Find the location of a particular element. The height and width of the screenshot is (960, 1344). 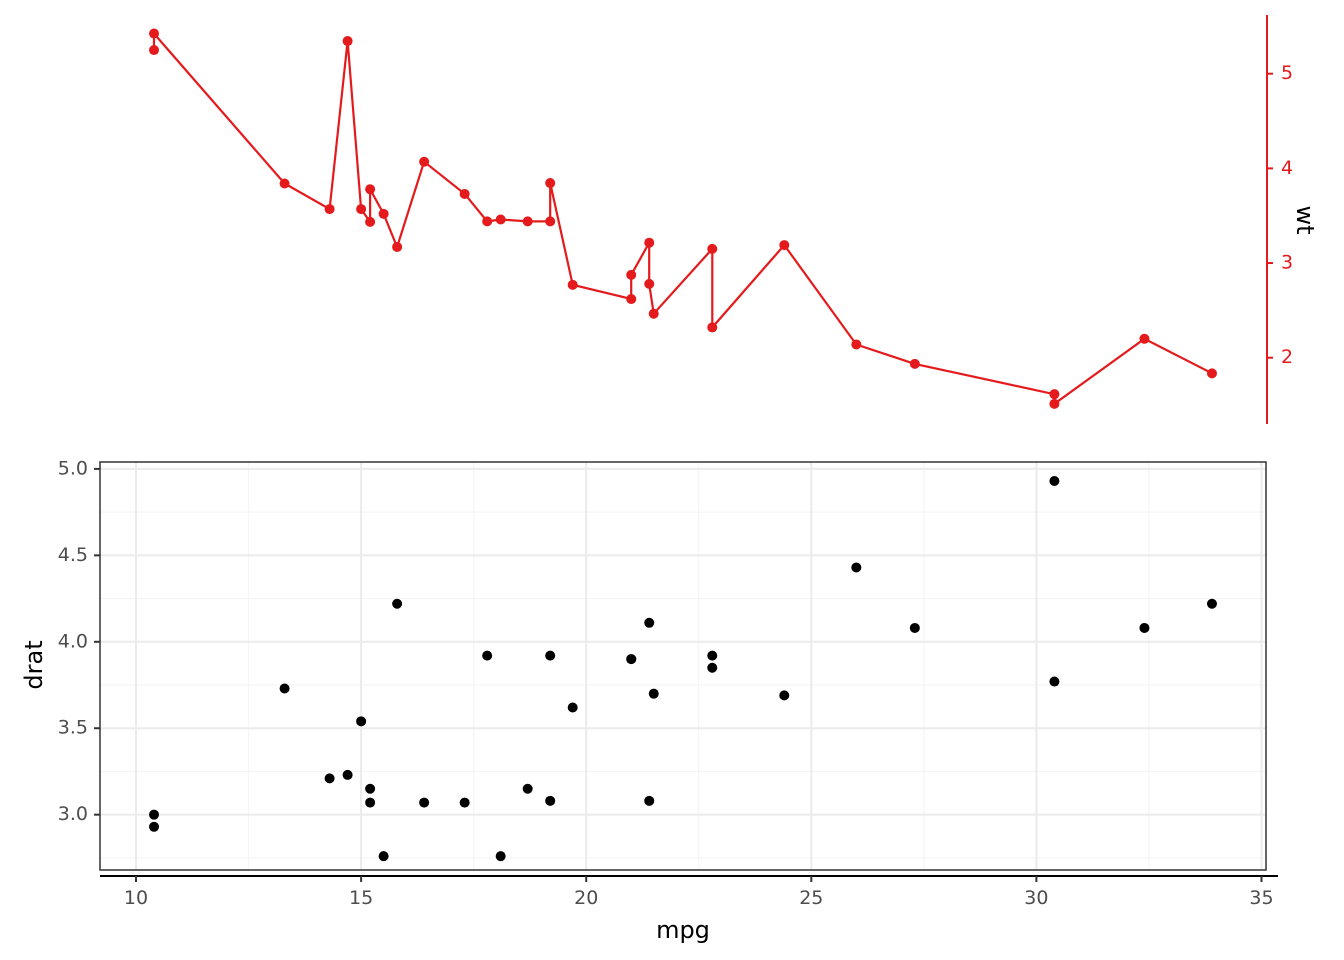

mpg-tick-label: 10 is located at coordinates (136, 898).